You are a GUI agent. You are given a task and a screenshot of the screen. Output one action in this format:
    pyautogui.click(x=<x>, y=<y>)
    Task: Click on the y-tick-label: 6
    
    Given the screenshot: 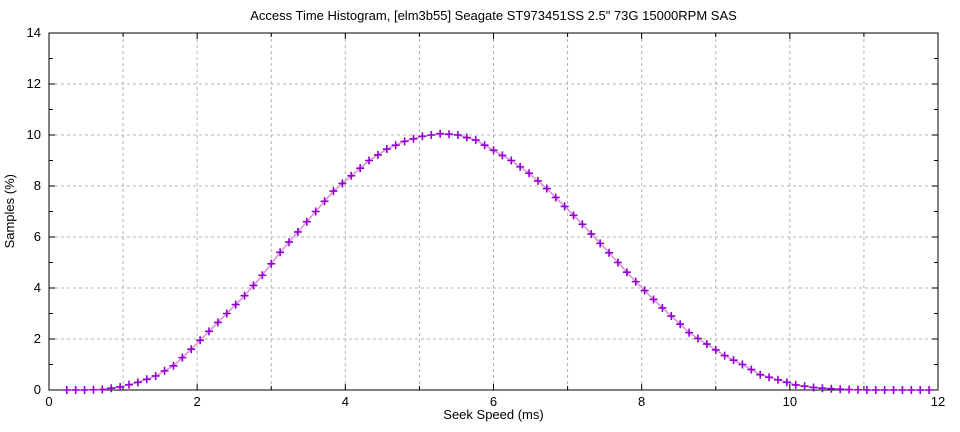 What is the action you would take?
    pyautogui.click(x=37, y=236)
    